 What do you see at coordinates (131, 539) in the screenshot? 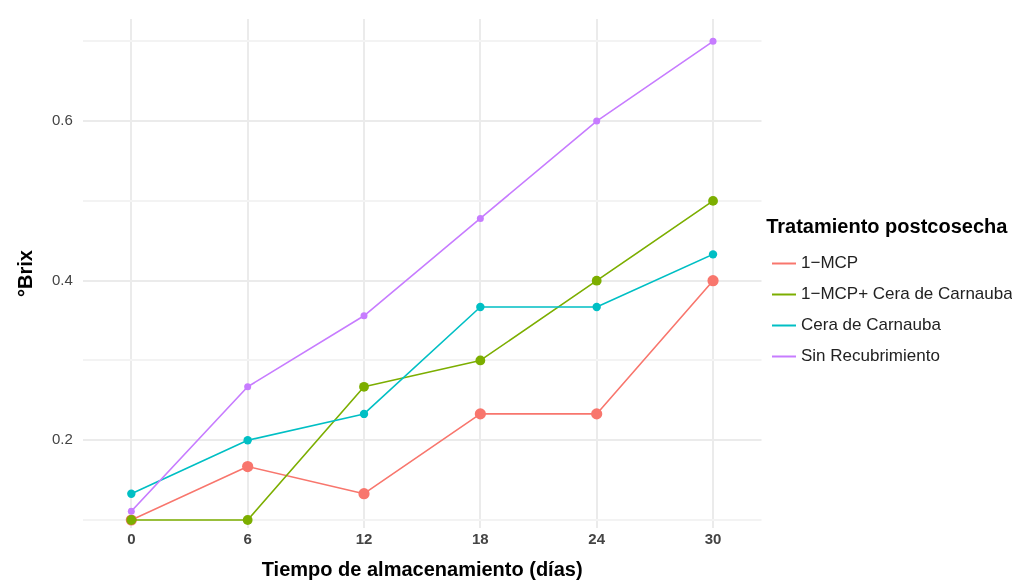
I see `x-tick-label: 0` at bounding box center [131, 539].